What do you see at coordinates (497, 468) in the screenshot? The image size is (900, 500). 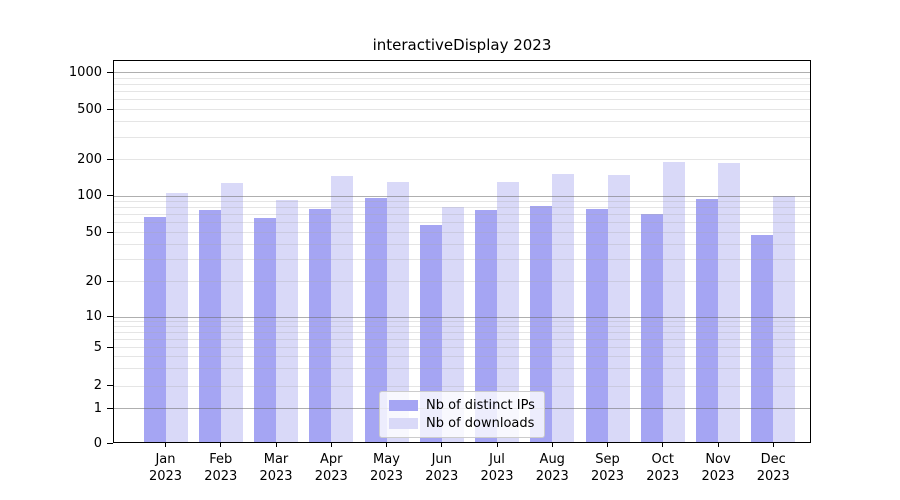 I see `x-tick-label: Jul 2023` at bounding box center [497, 468].